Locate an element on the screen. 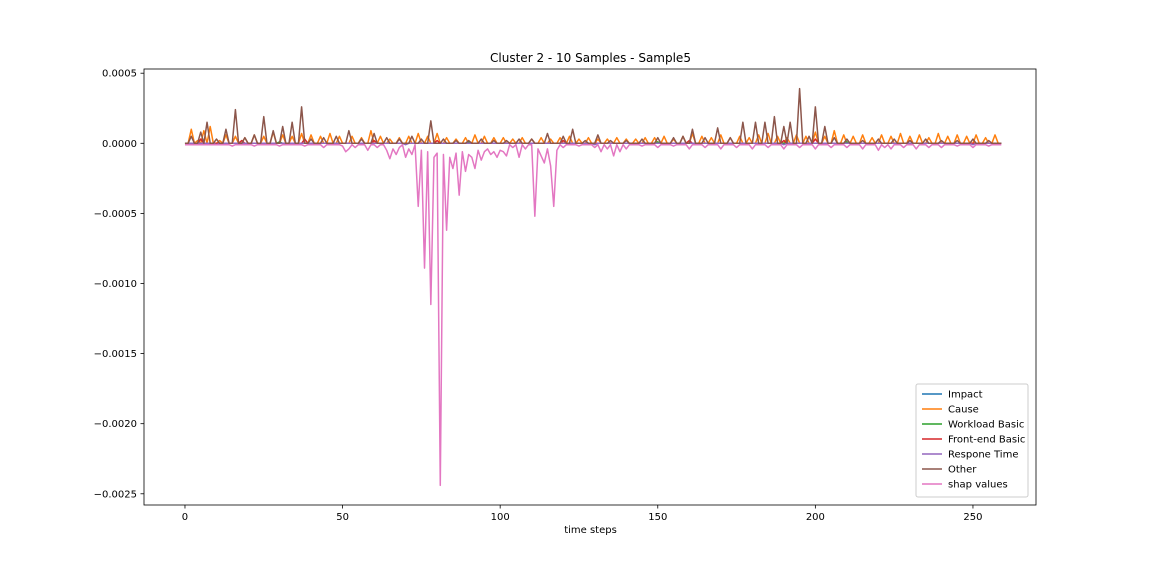 This screenshot has height=576, width=1152. x-axis-label: time steps is located at coordinates (590, 530).